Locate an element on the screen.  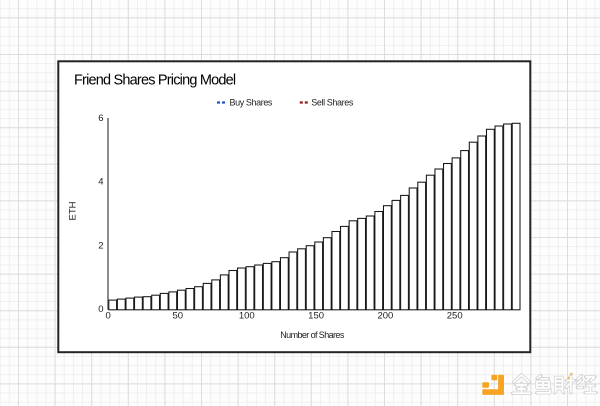
svg-text: 200 is located at coordinates (385, 315).